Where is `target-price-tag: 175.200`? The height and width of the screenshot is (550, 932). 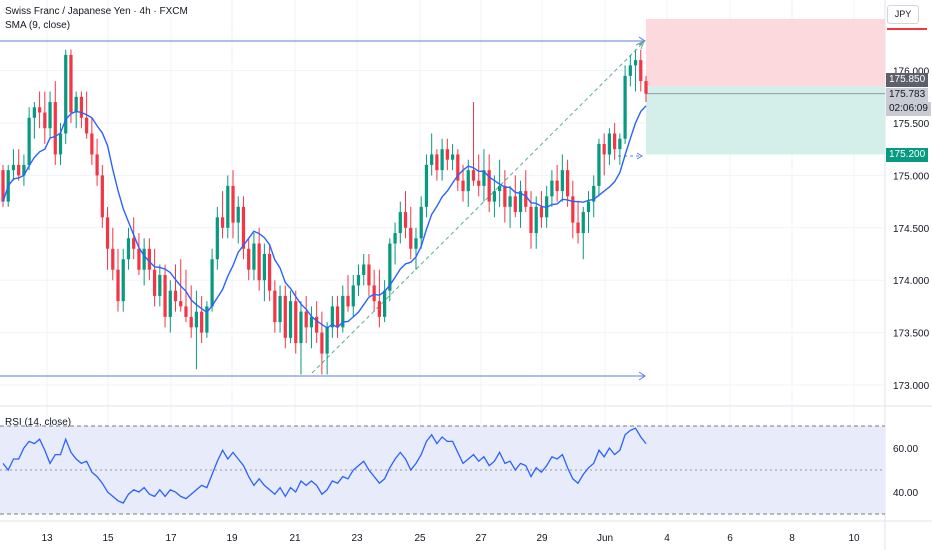 target-price-tag: 175.200 is located at coordinates (907, 155).